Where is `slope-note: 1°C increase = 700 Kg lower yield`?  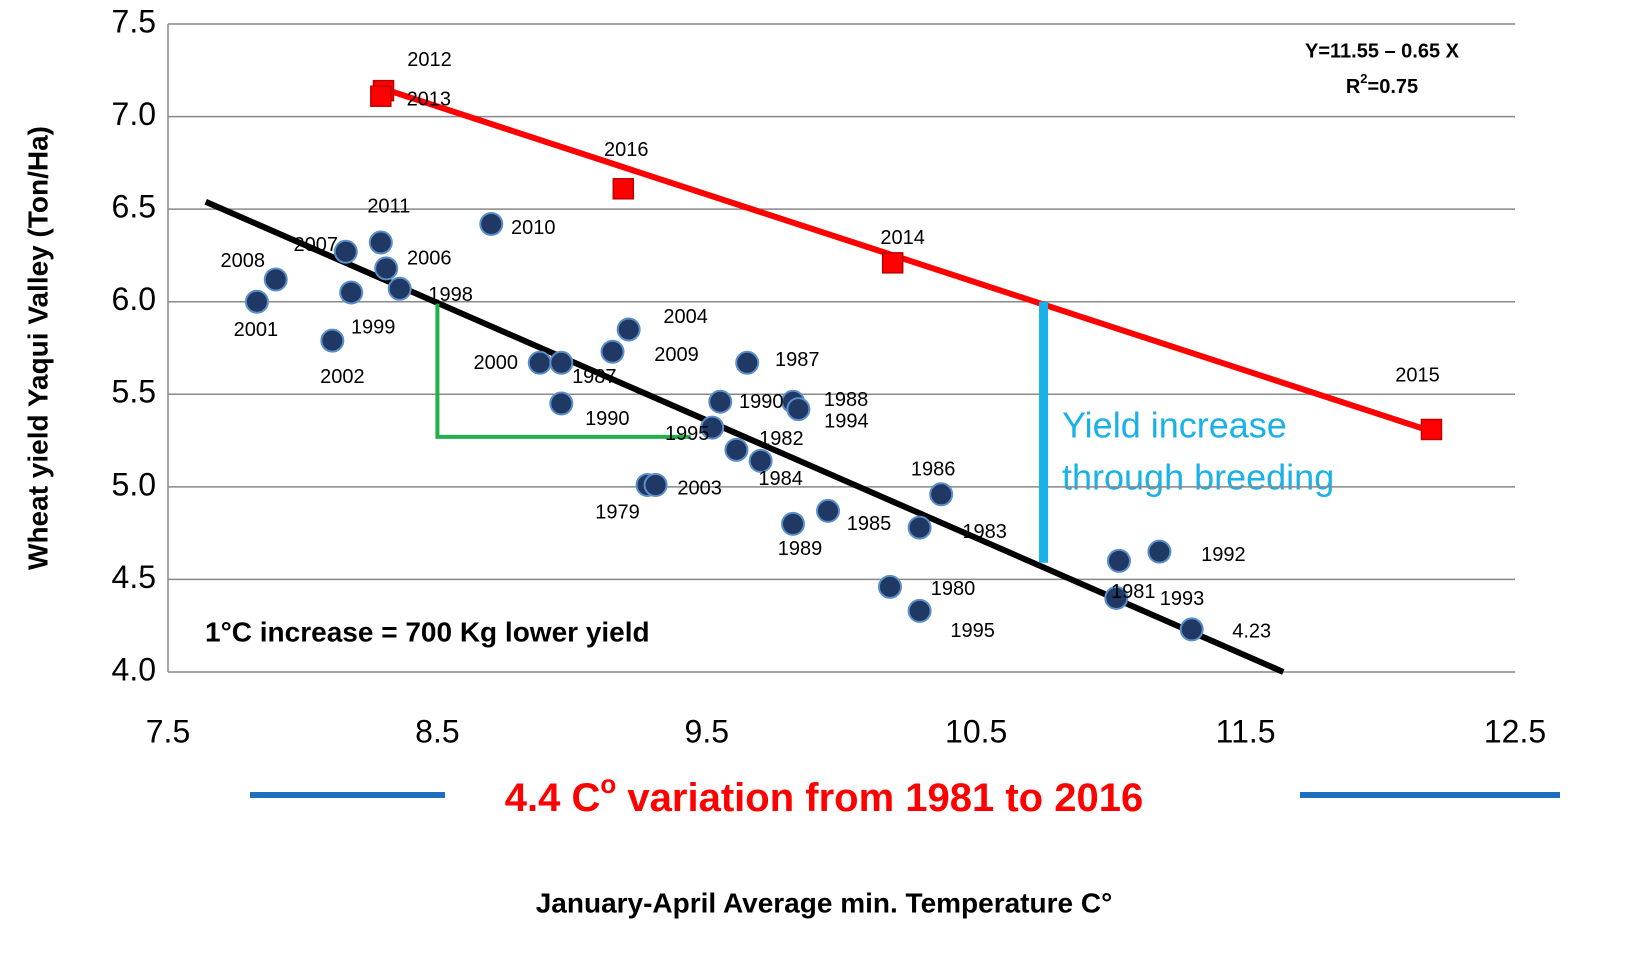
slope-note: 1°C increase = 700 Kg lower yield is located at coordinates (427, 631).